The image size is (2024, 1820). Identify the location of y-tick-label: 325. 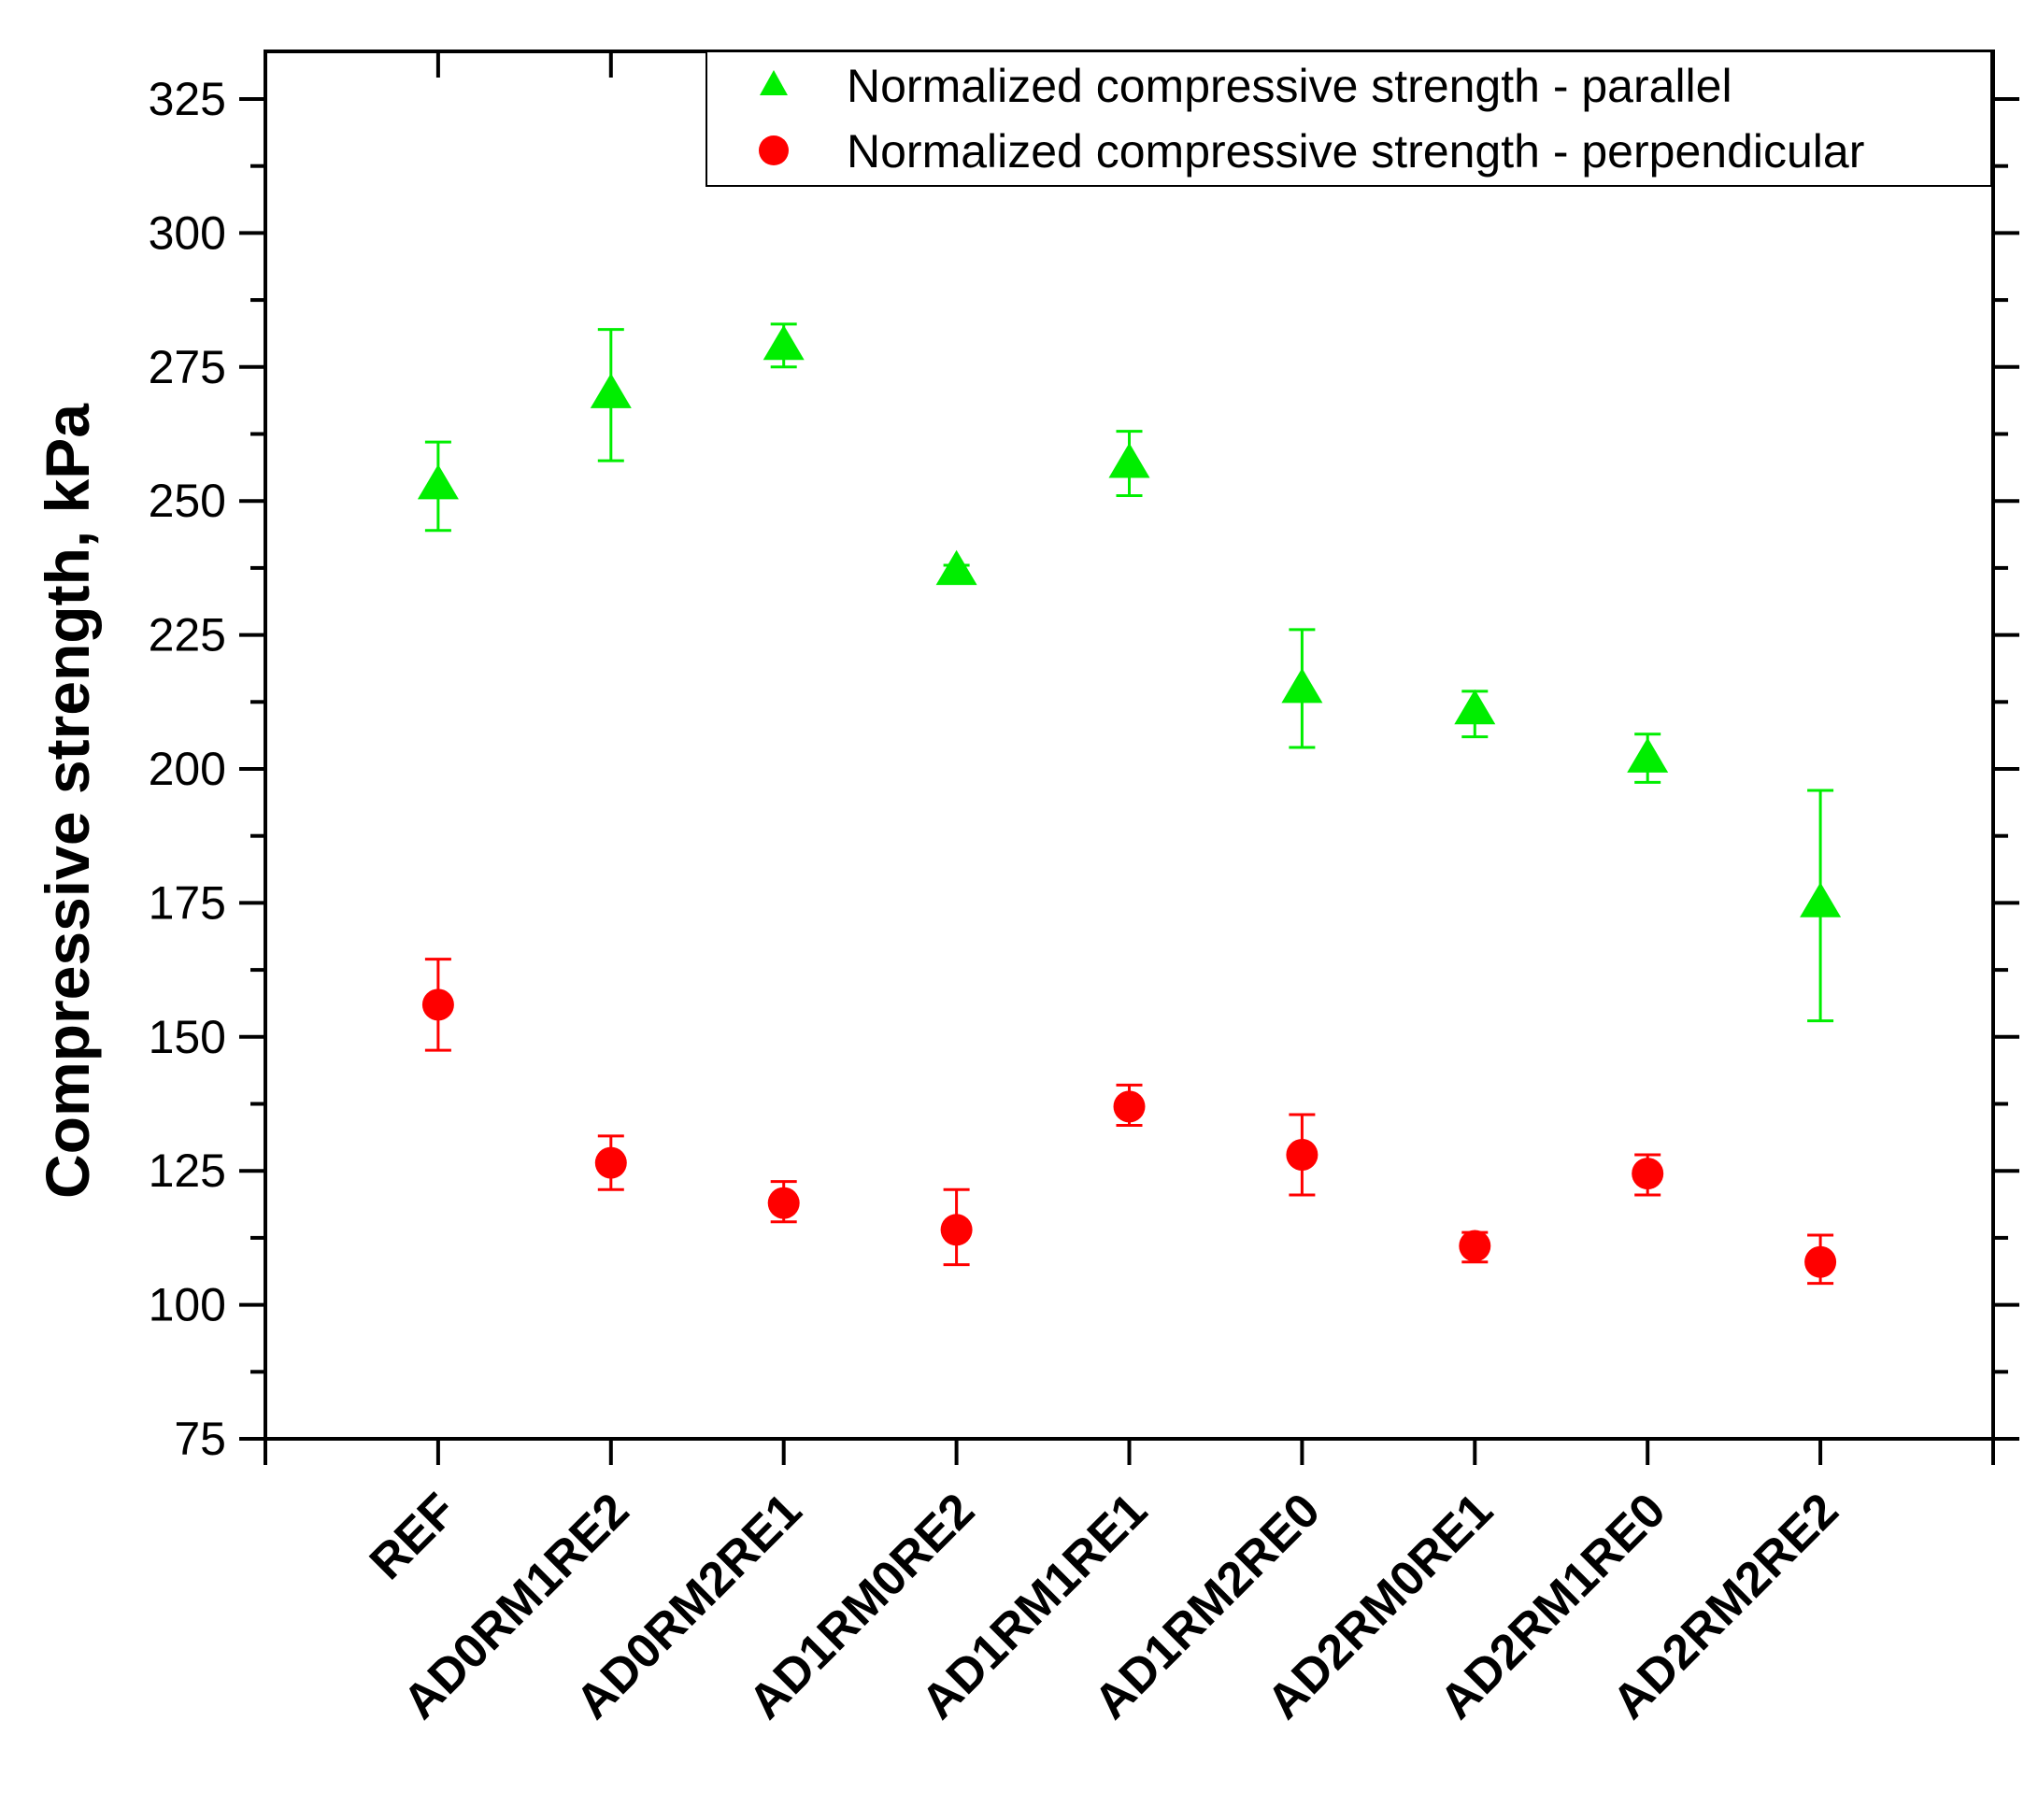
(187, 99).